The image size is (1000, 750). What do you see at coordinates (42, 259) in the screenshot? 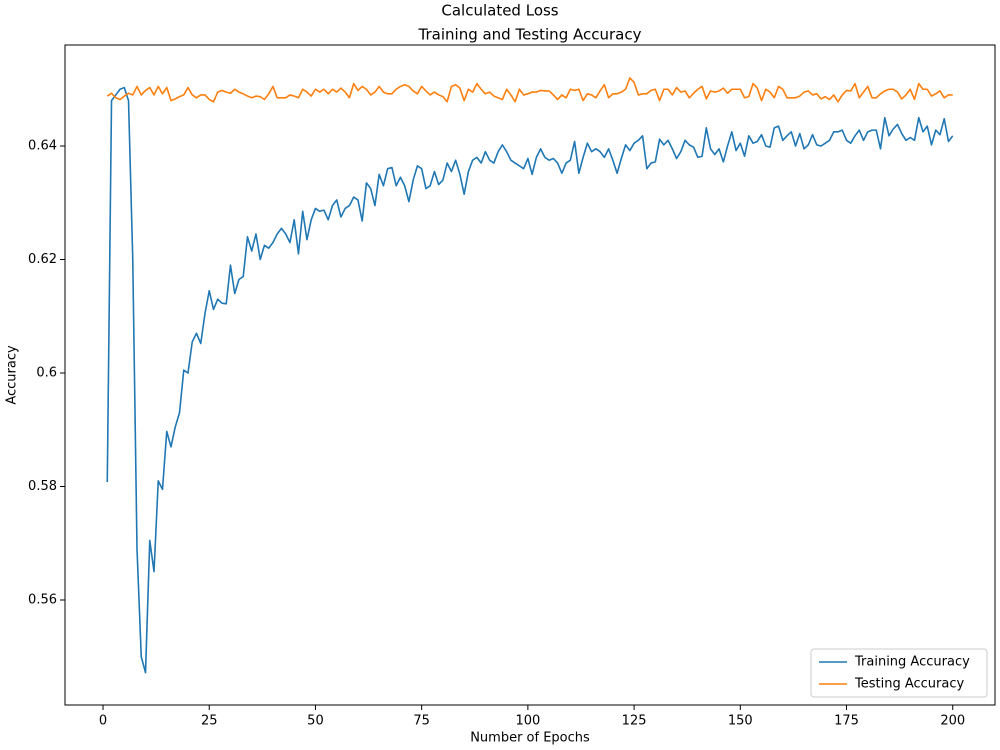
I see `y-tick-label: 0.62` at bounding box center [42, 259].